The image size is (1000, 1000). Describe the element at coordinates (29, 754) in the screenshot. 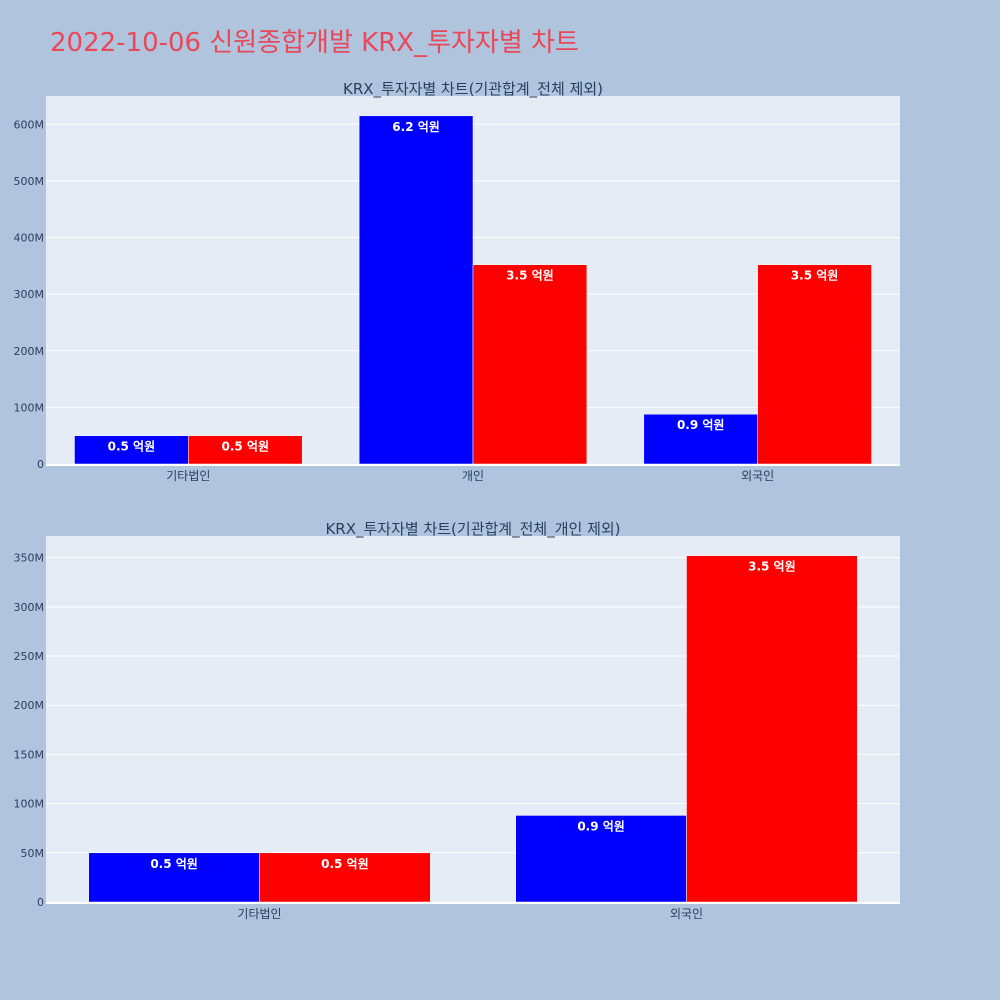

I see `y-tick-label: 150M` at that location.